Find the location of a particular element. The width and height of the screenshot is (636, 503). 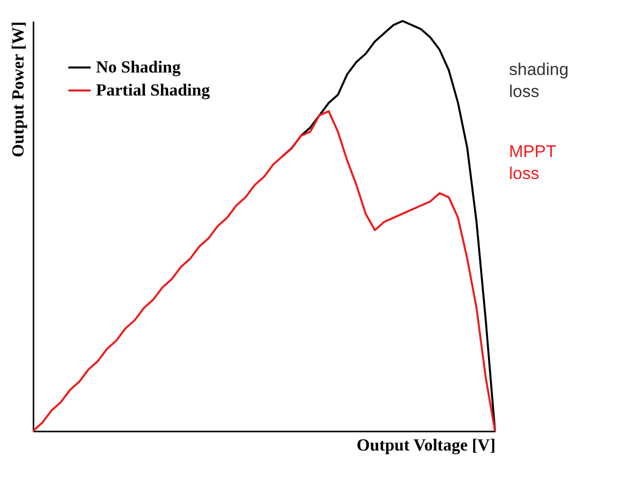

legend-label: No Shading is located at coordinates (139, 67).